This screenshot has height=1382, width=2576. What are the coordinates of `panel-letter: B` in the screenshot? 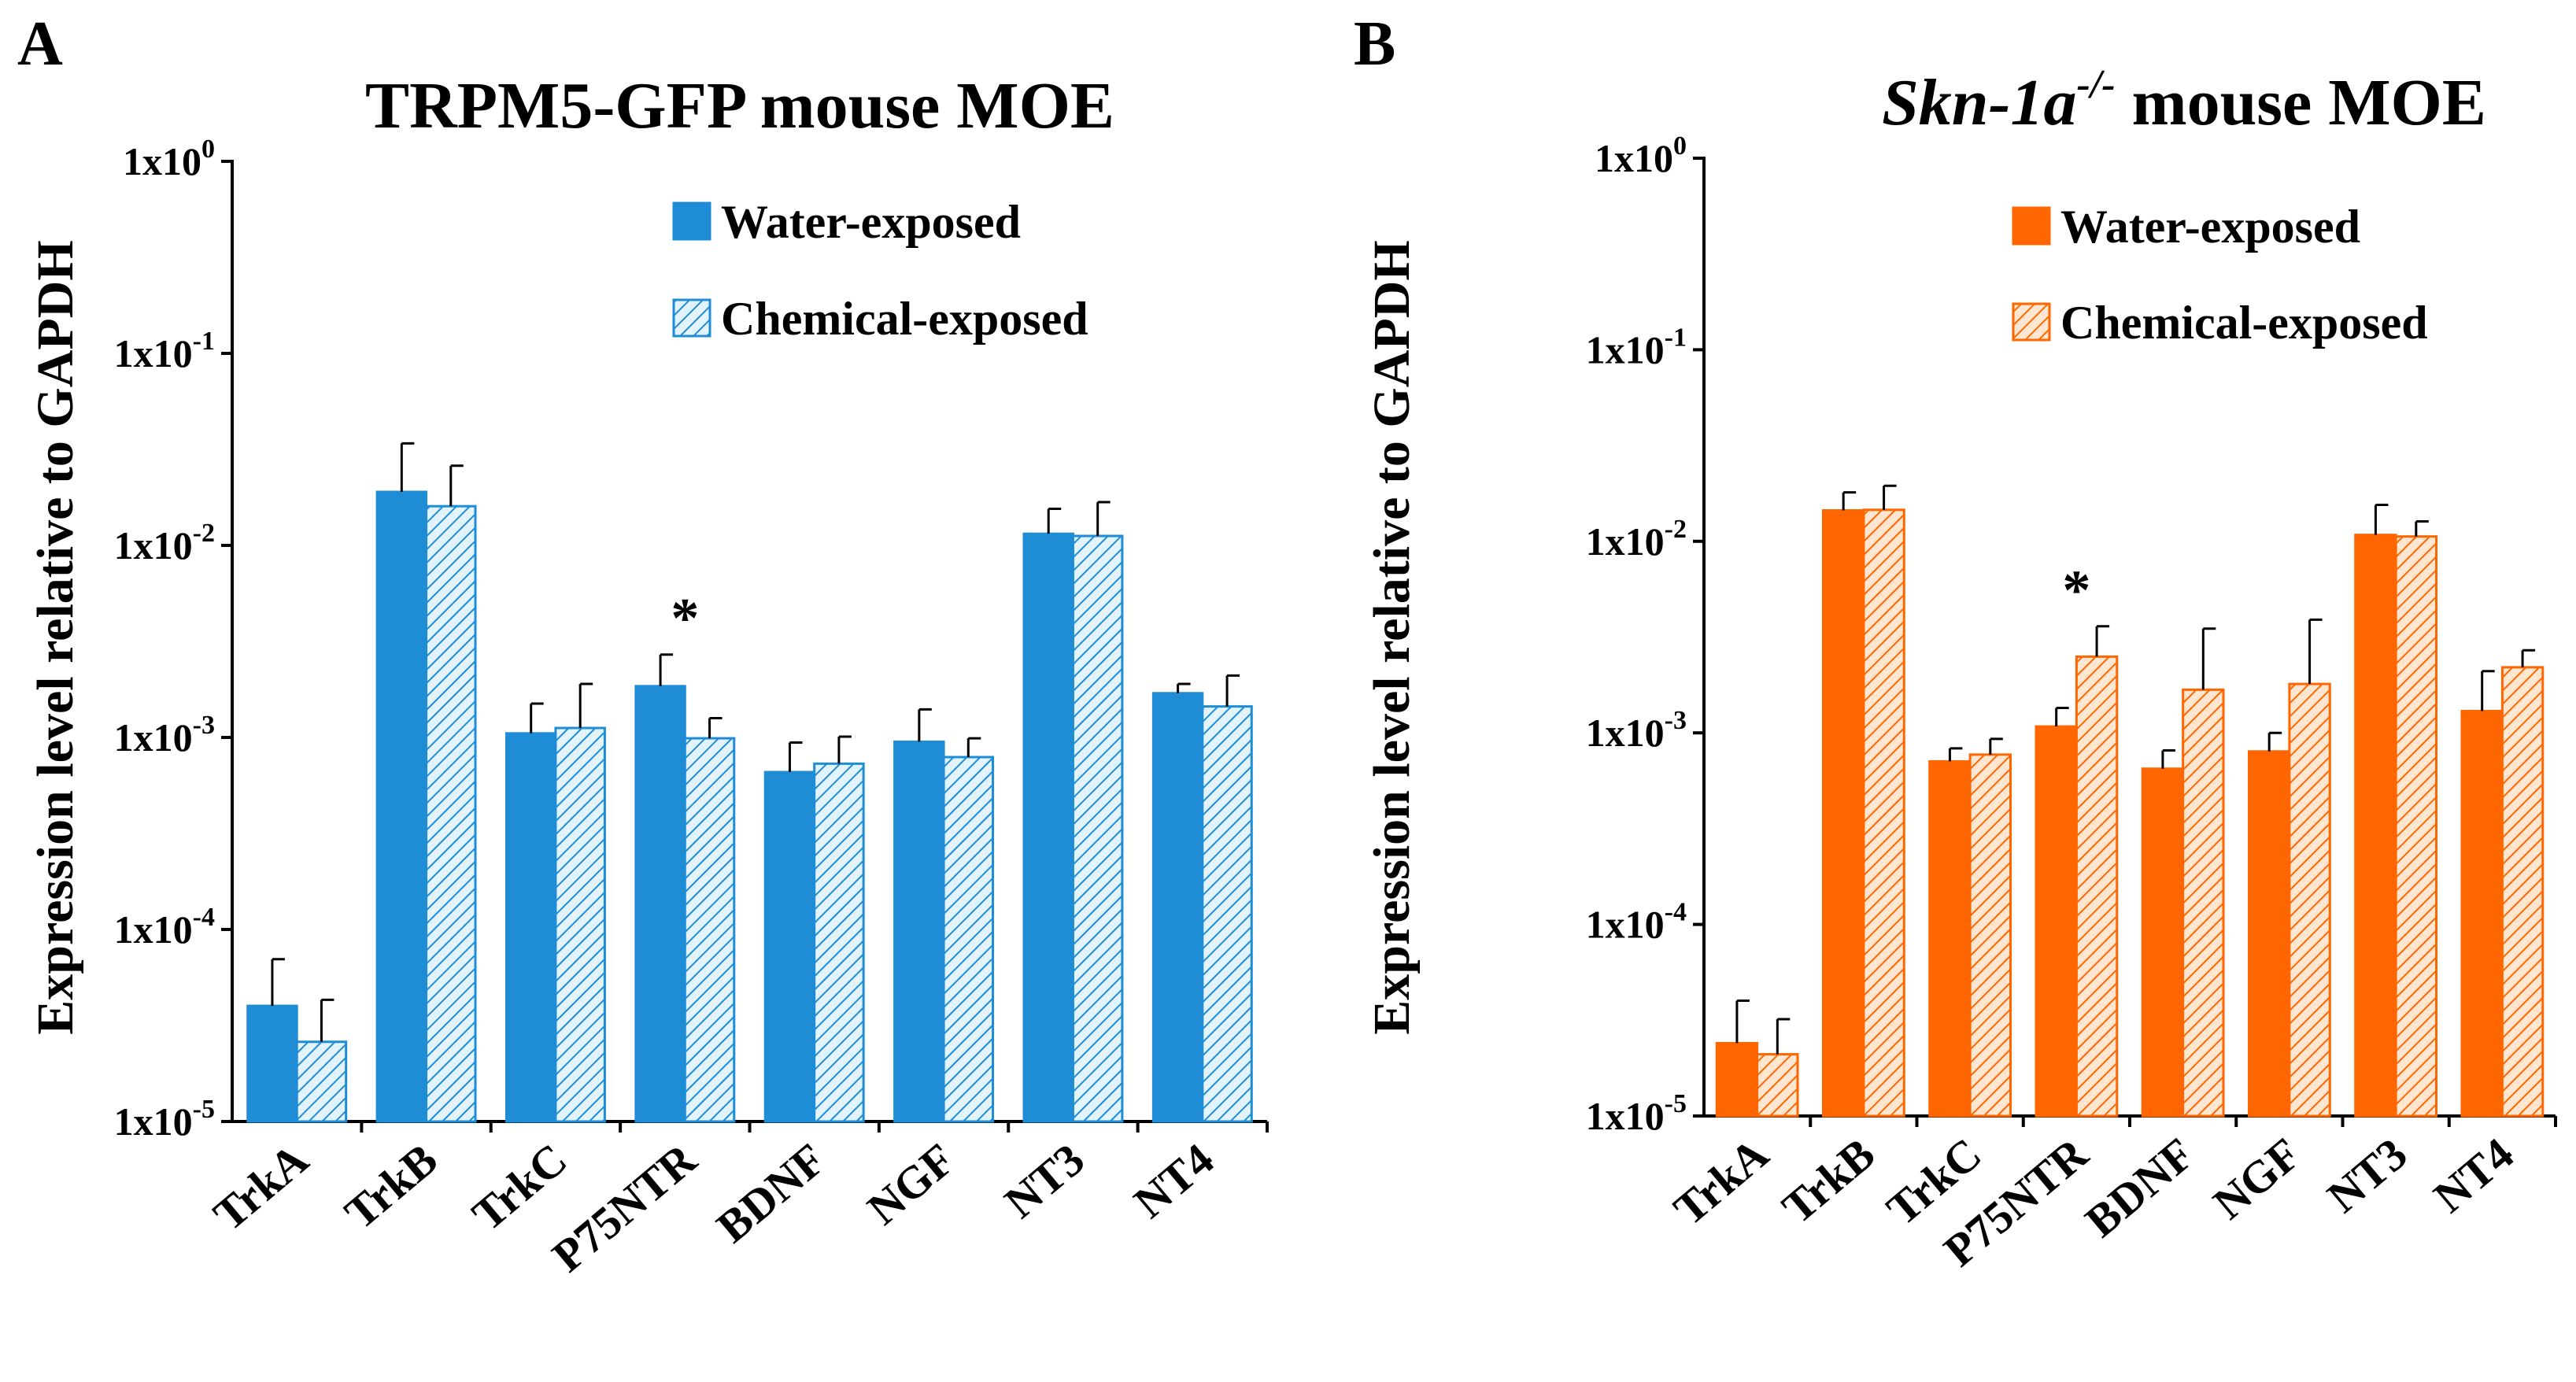 It's located at (1374, 44).